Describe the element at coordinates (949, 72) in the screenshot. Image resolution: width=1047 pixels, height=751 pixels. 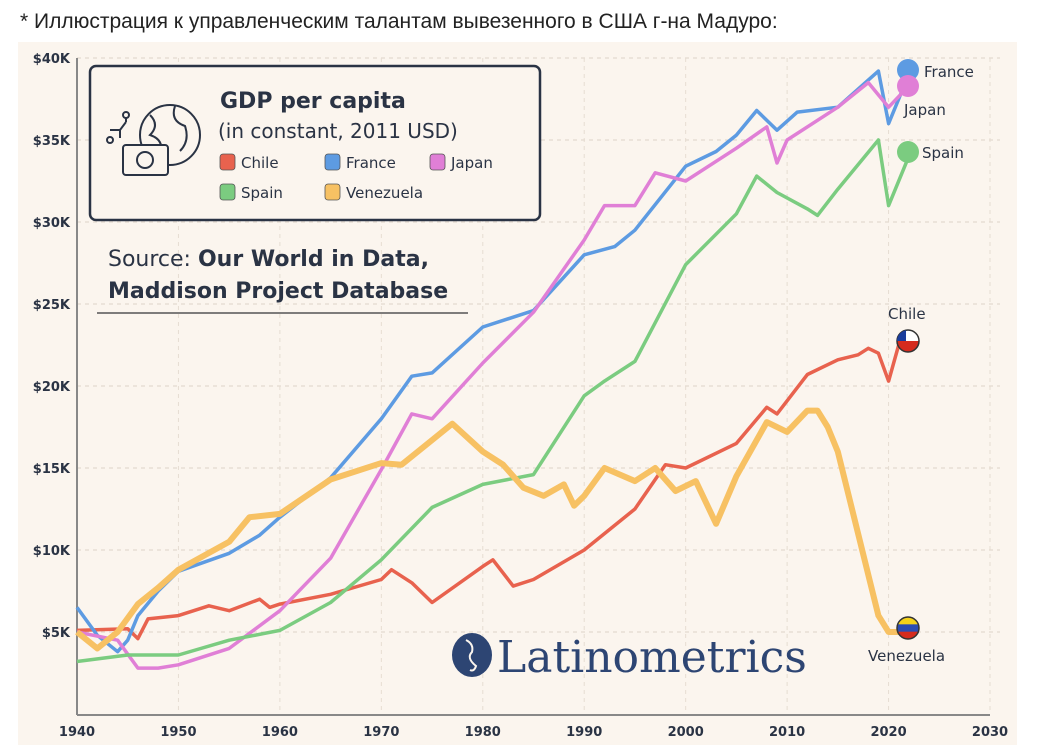
I see `end-label: France` at that location.